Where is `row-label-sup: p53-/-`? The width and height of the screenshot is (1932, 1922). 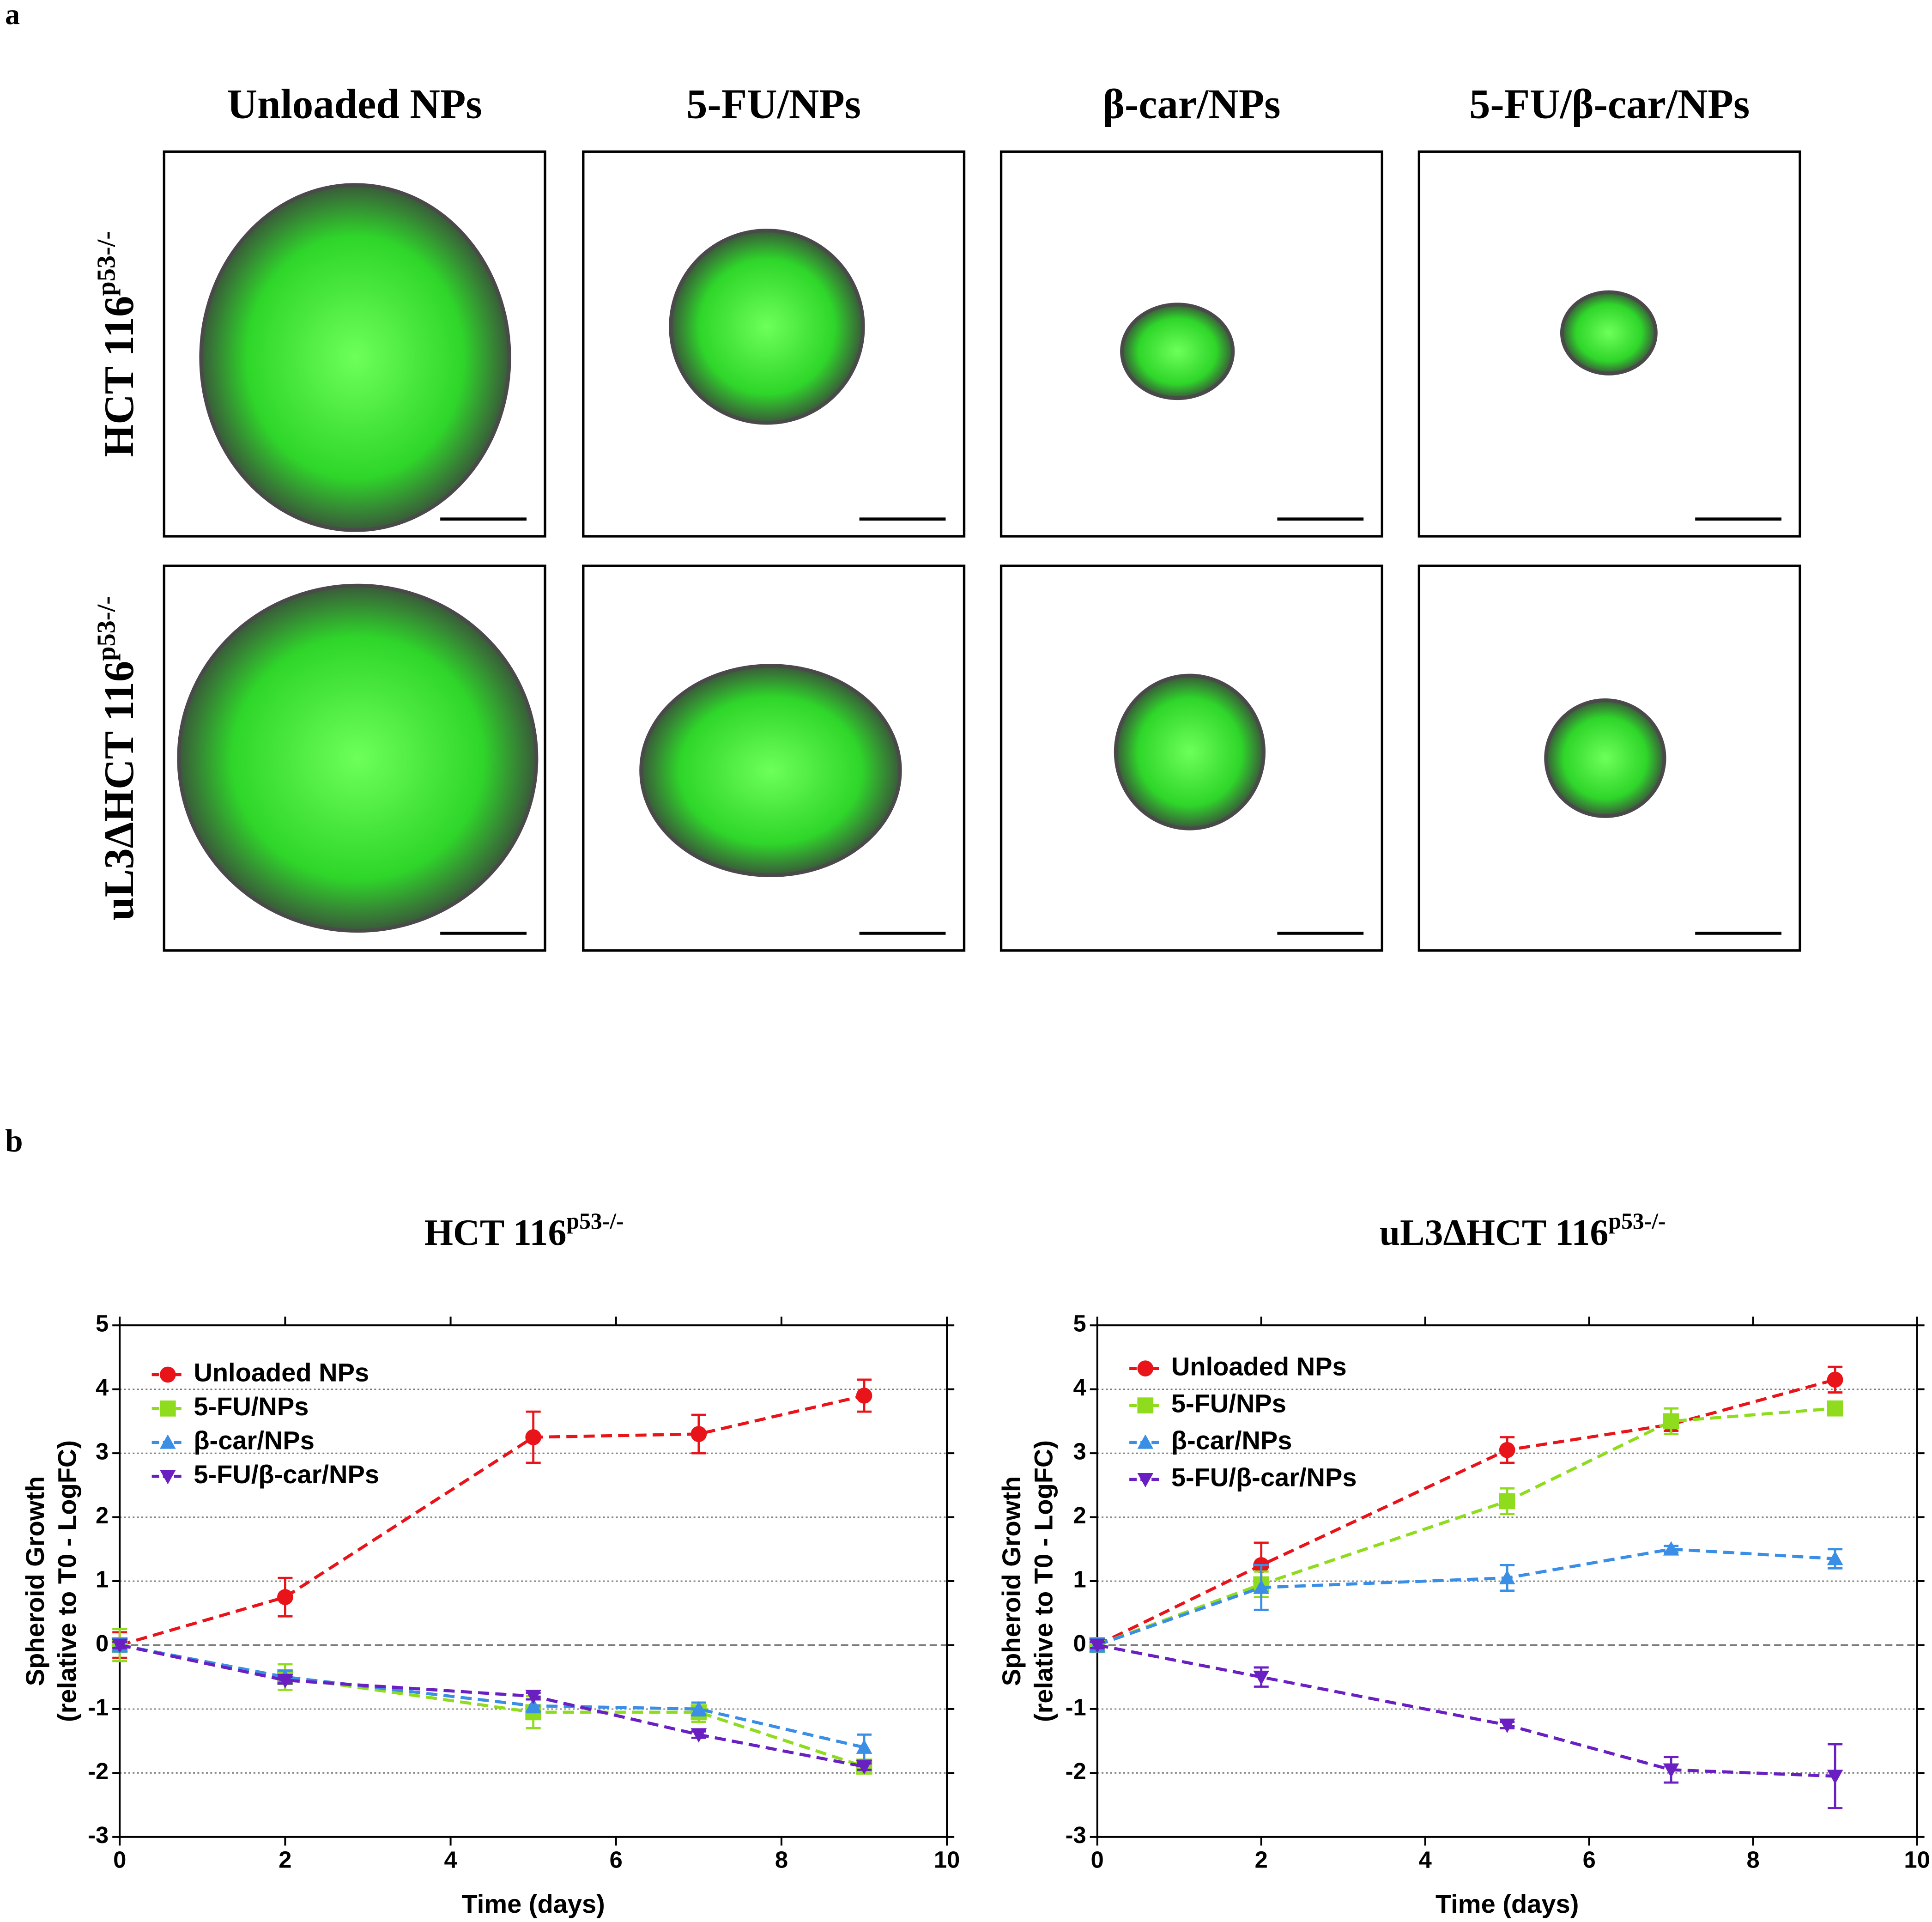 row-label-sup: p53-/- is located at coordinates (106, 263).